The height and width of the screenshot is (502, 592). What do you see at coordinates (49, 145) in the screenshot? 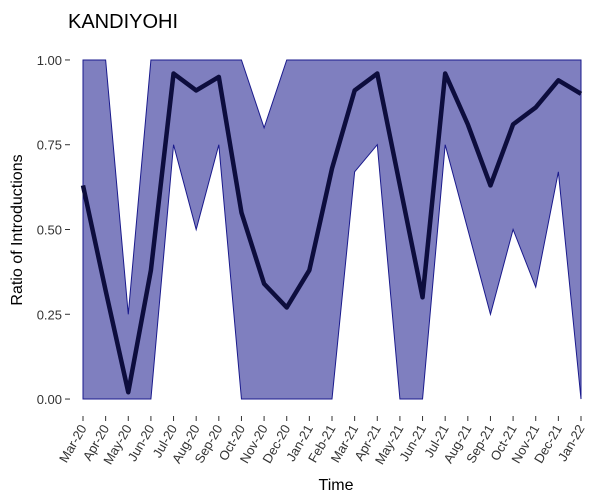
I see `y-tick-label: 0.75` at bounding box center [49, 145].